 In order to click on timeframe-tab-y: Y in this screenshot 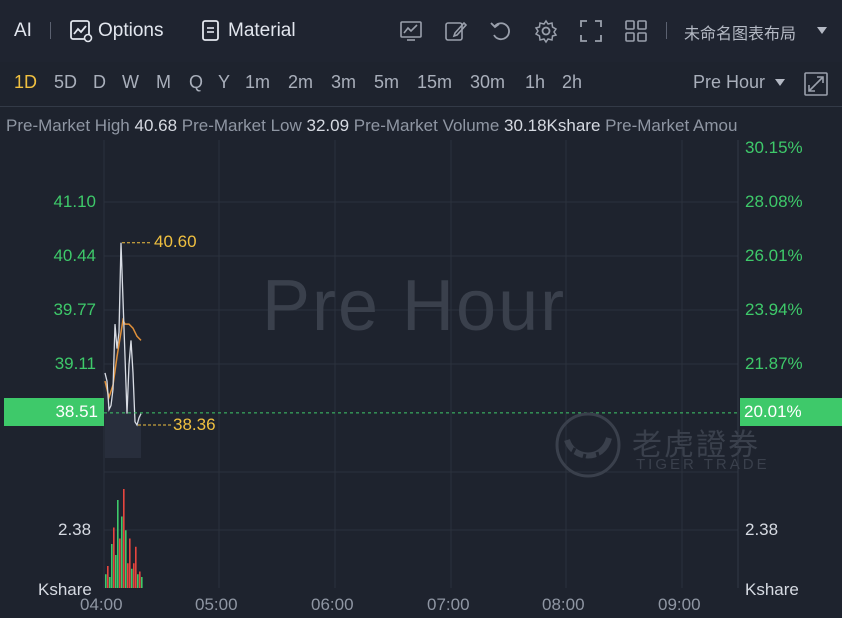, I will do `click(224, 82)`.